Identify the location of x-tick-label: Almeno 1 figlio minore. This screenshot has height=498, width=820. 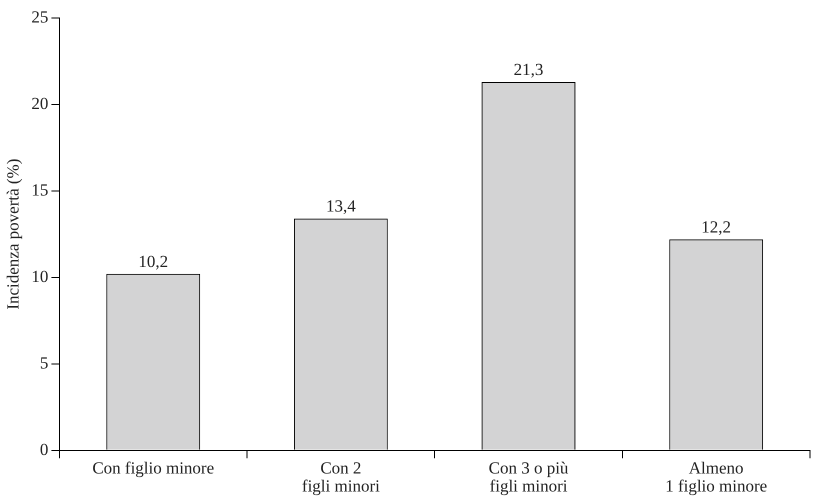
(716, 477).